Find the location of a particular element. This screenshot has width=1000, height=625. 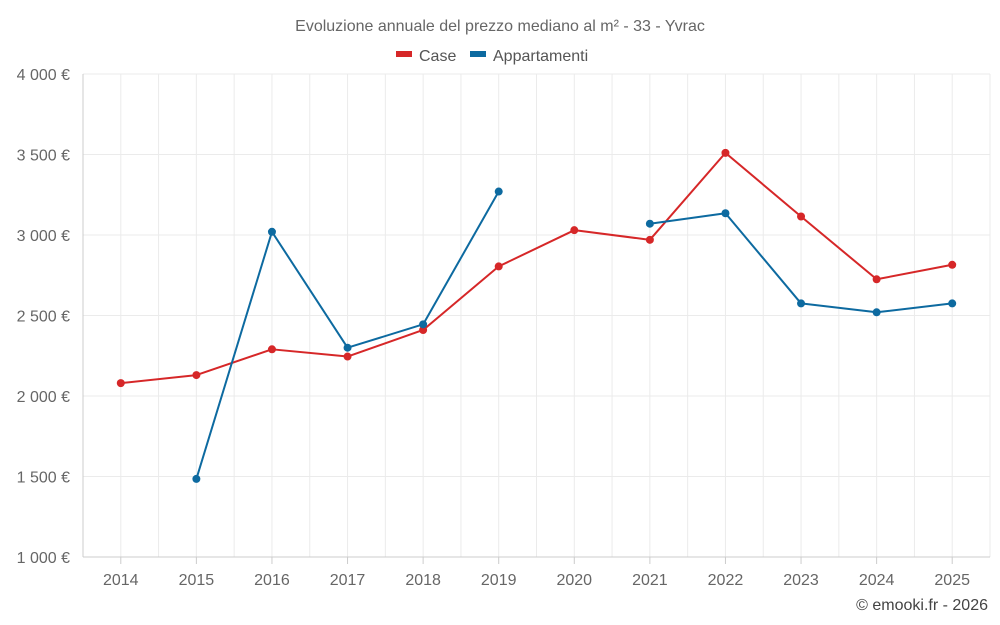

y-tick-label: 1 000 € is located at coordinates (43, 558).